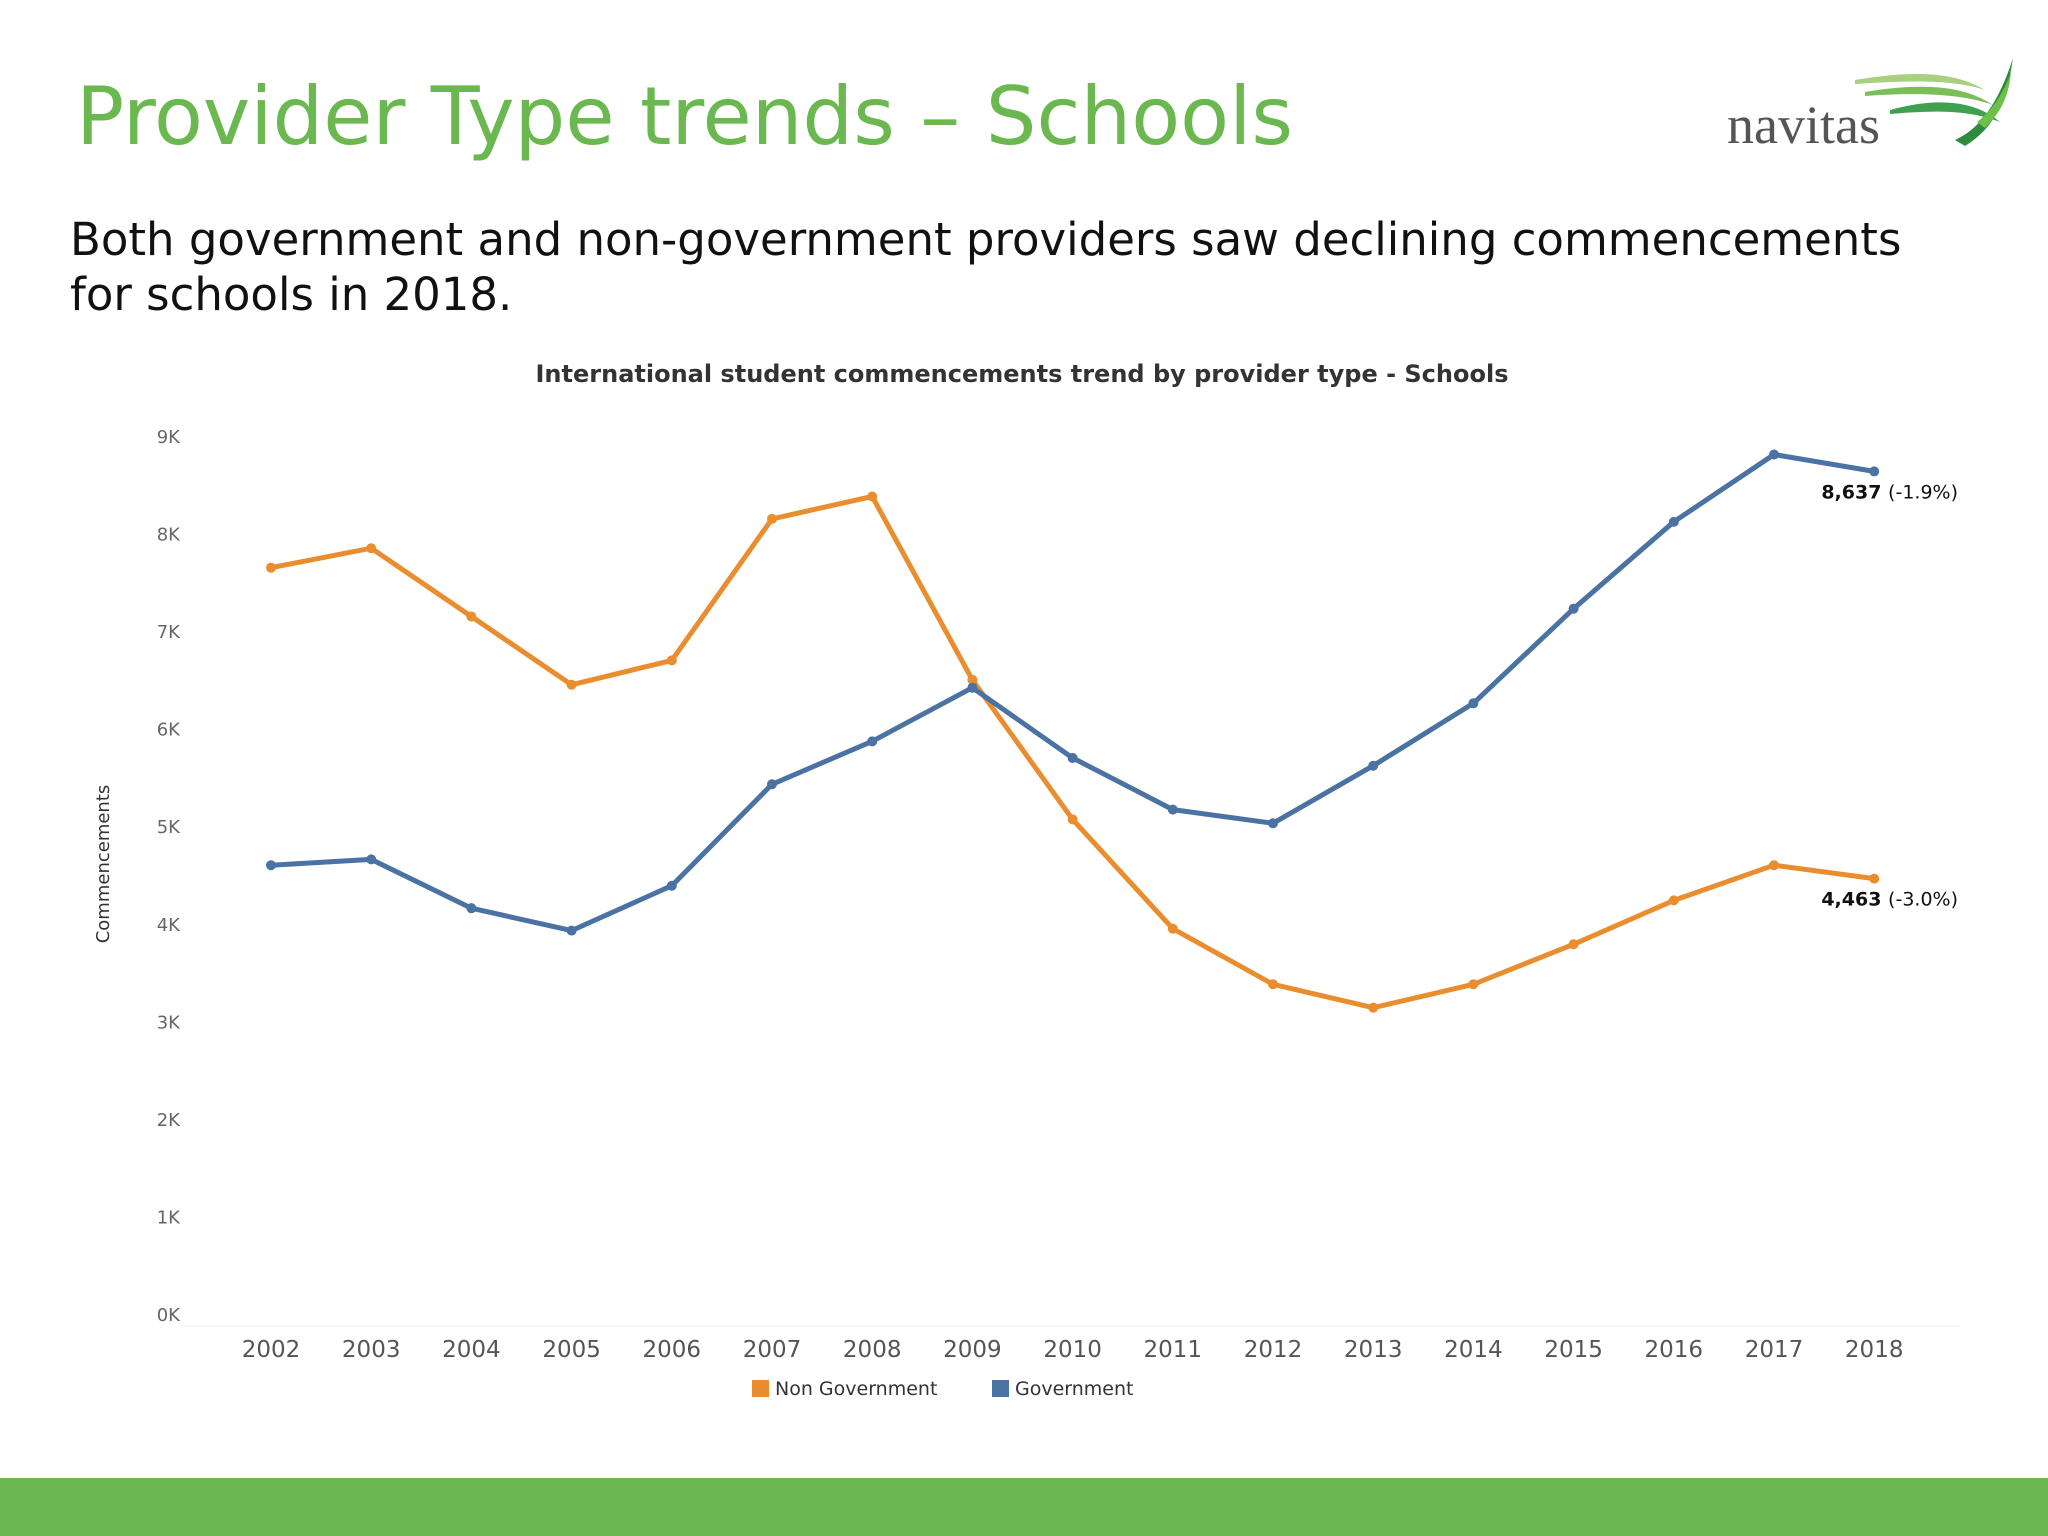 This screenshot has height=1536, width=2048. What do you see at coordinates (169, 925) in the screenshot?
I see `y-tick-label: 4K` at bounding box center [169, 925].